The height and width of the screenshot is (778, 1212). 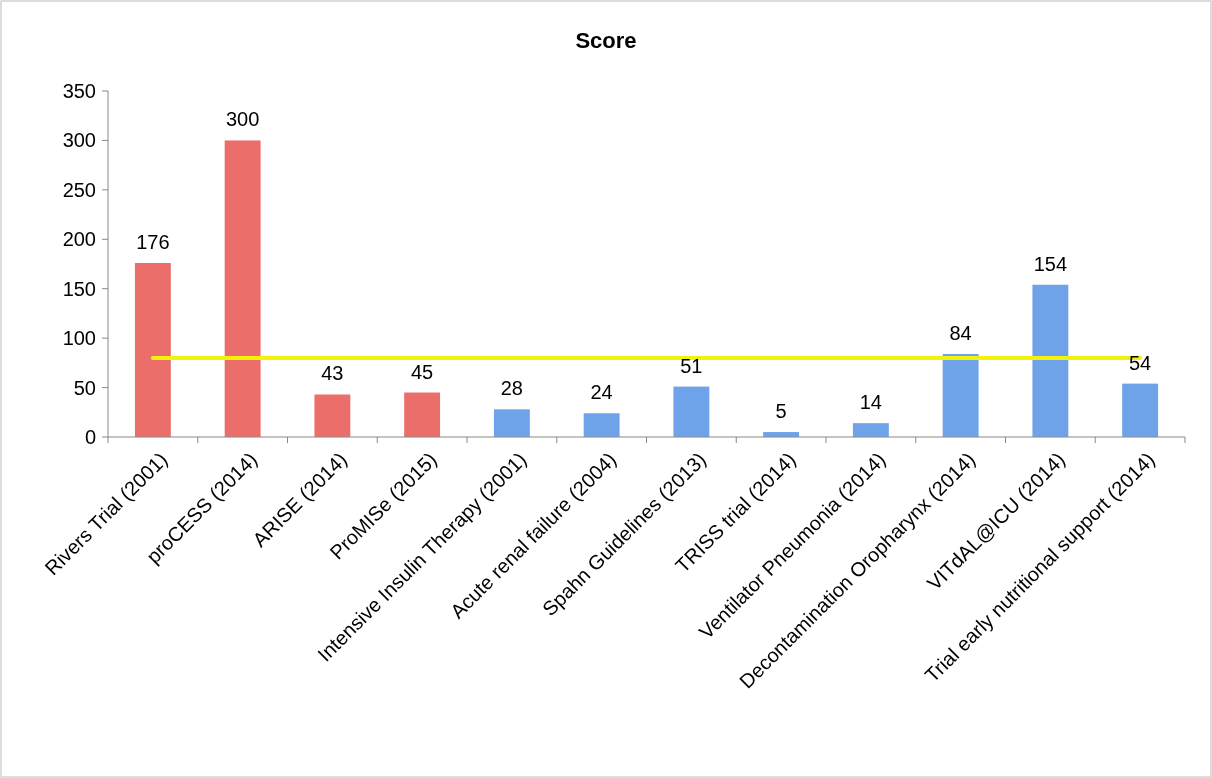 What do you see at coordinates (781, 411) in the screenshot?
I see `data-label: 5` at bounding box center [781, 411].